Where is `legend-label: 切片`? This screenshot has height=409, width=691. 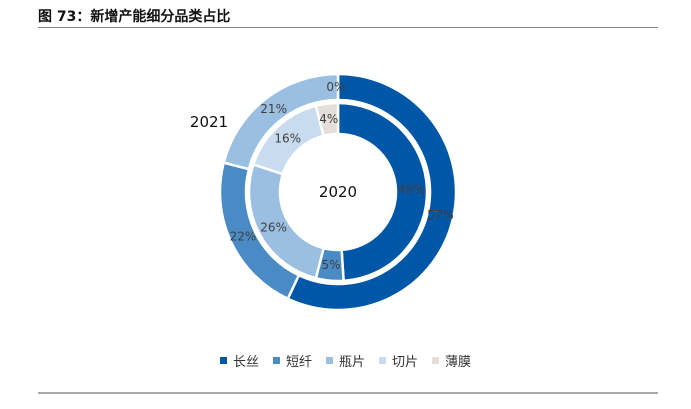
legend-label: 切片 is located at coordinates (405, 362).